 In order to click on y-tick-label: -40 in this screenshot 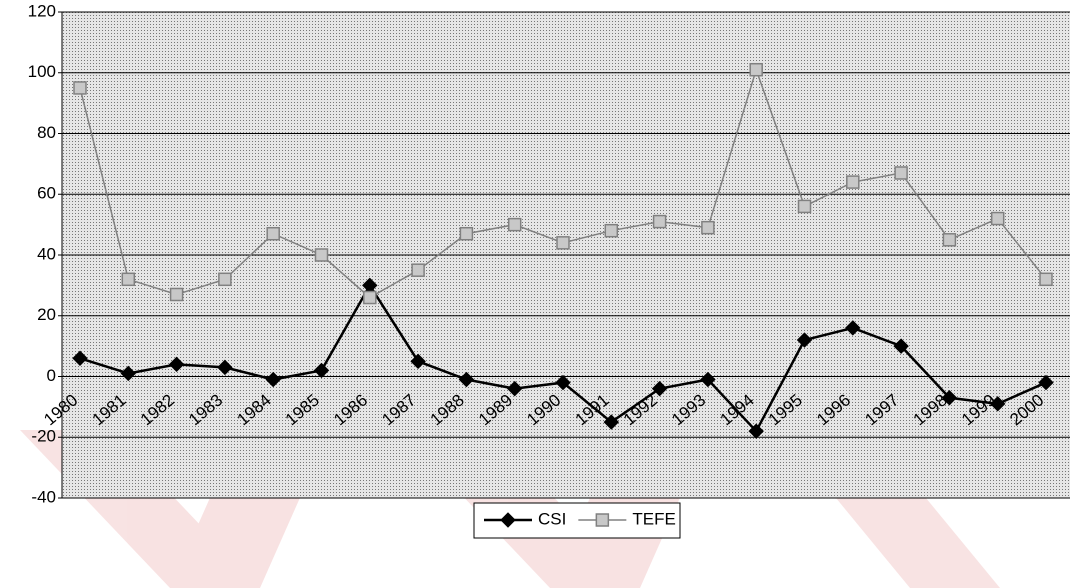, I will do `click(43, 496)`.